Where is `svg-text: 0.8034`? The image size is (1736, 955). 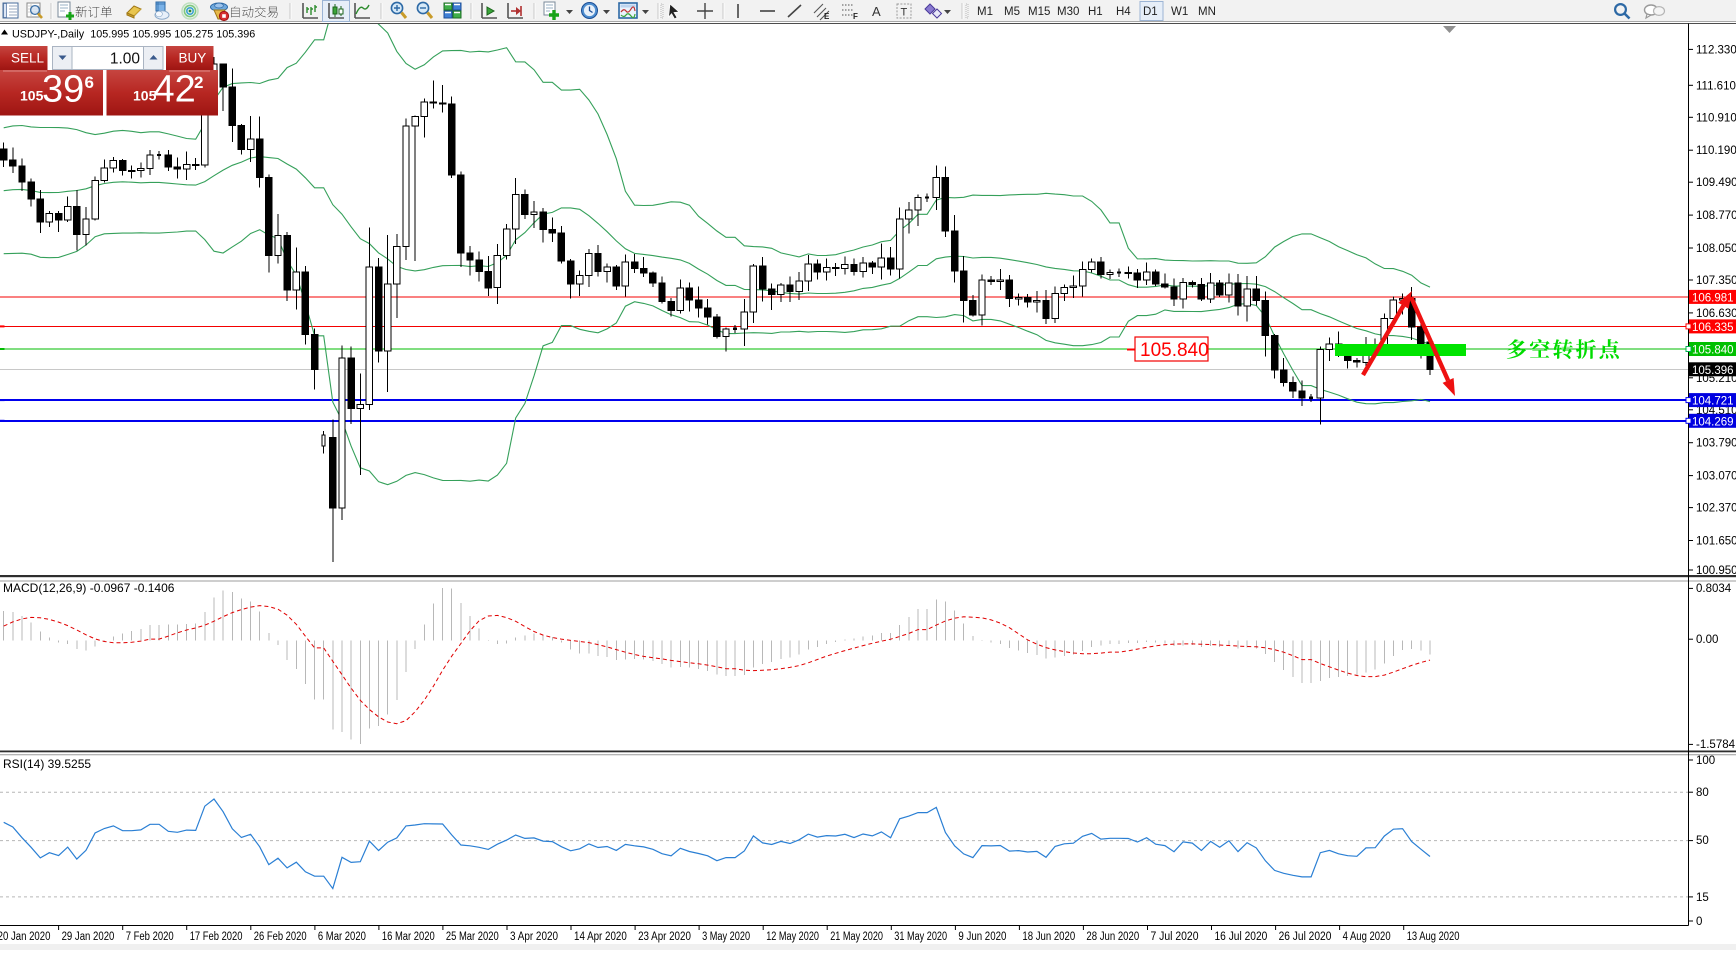
svg-text: 0.8034 is located at coordinates (1714, 589).